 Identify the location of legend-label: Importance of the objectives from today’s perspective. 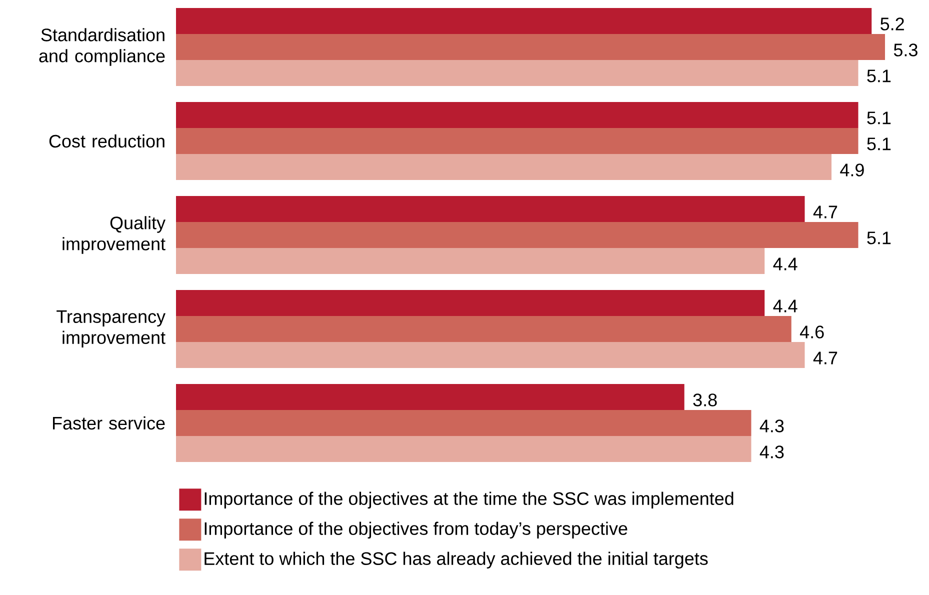
(416, 530).